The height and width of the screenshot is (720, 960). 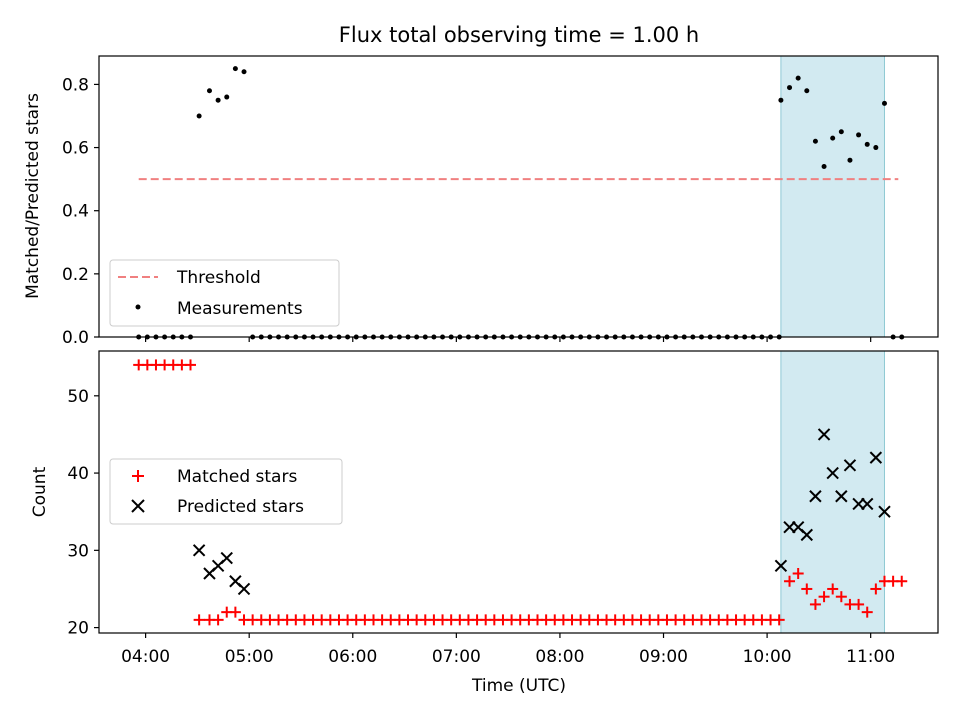 What do you see at coordinates (518, 686) in the screenshot?
I see `bottom-xlabel: Time (UTC)` at bounding box center [518, 686].